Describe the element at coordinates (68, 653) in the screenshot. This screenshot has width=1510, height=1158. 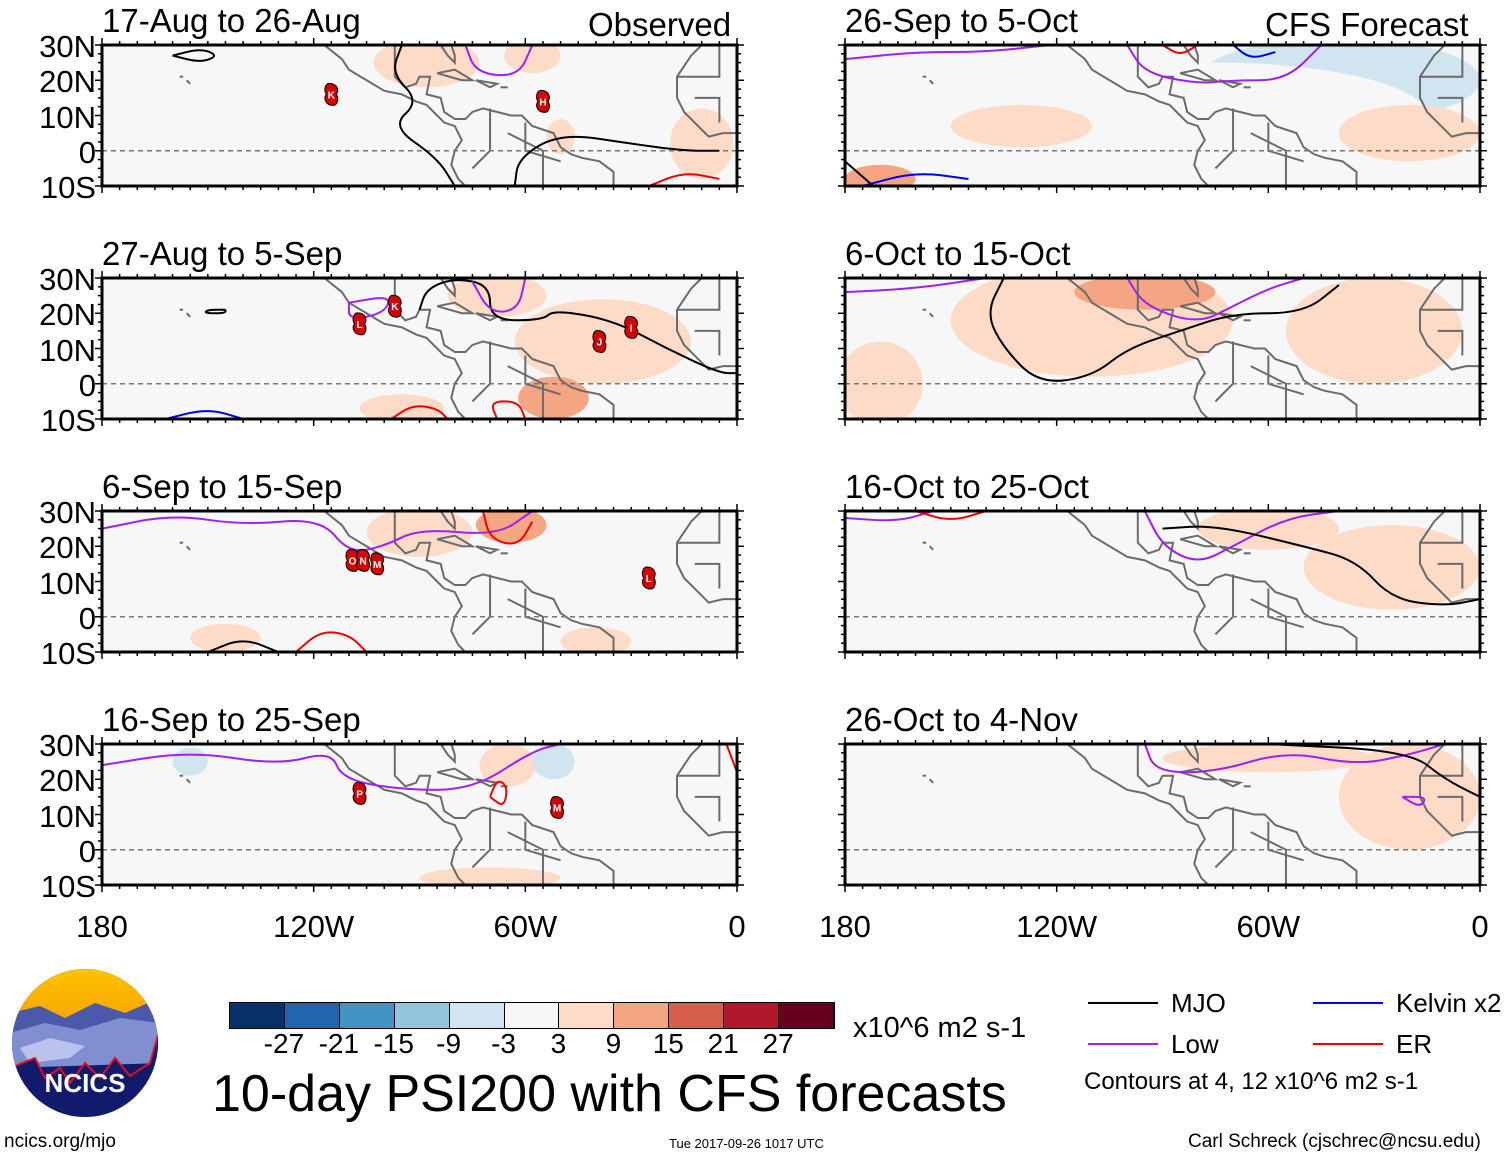
I see `y-axis-label: 10S` at that location.